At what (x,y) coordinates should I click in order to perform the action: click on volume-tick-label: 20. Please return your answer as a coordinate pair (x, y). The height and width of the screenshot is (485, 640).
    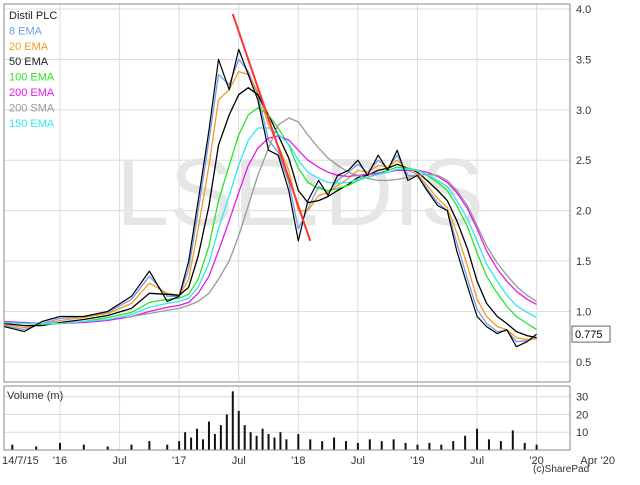
    Looking at the image, I should click on (582, 415).